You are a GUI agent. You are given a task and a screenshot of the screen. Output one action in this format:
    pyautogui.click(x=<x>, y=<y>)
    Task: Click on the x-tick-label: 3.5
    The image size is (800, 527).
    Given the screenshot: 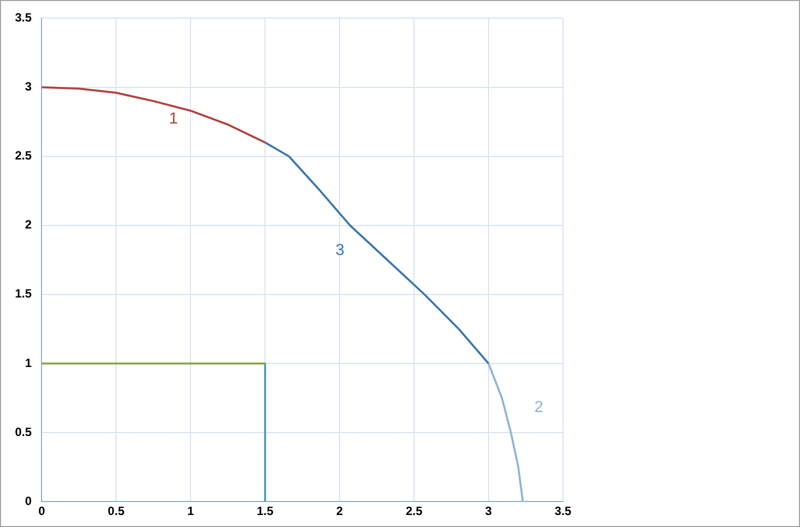 What is the action you would take?
    pyautogui.click(x=563, y=511)
    